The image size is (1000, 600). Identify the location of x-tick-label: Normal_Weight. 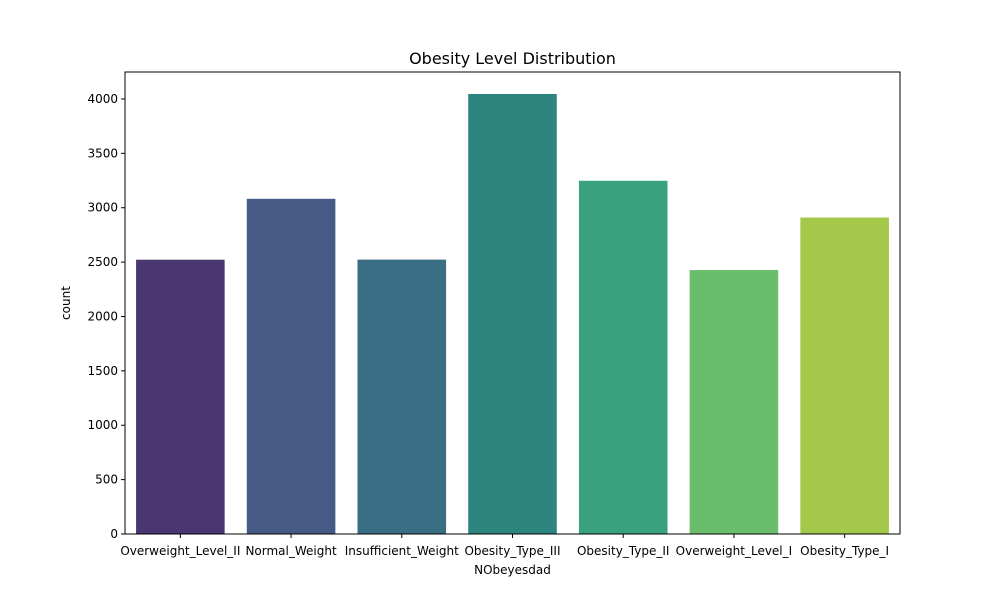
(291, 551).